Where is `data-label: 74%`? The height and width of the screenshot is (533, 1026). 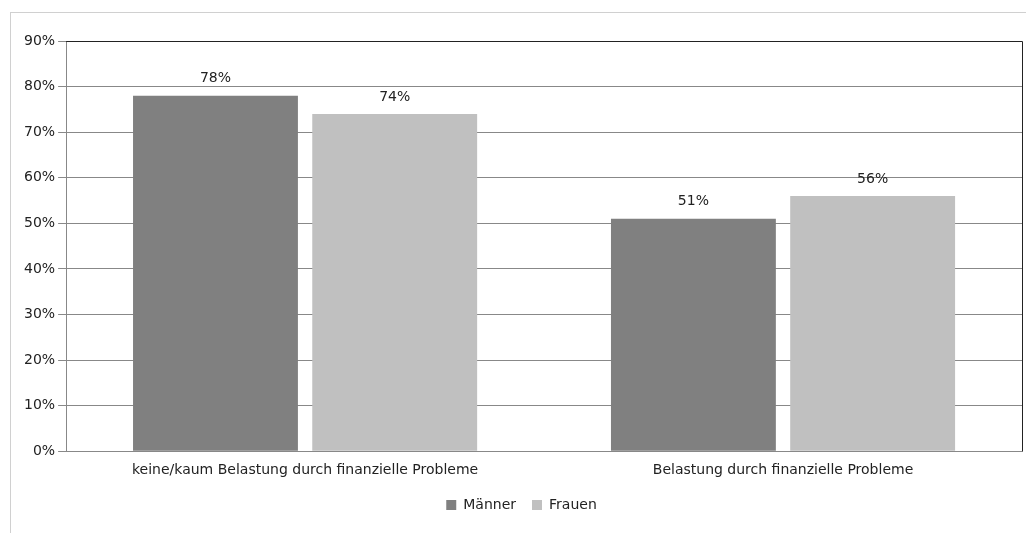 data-label: 74% is located at coordinates (395, 95).